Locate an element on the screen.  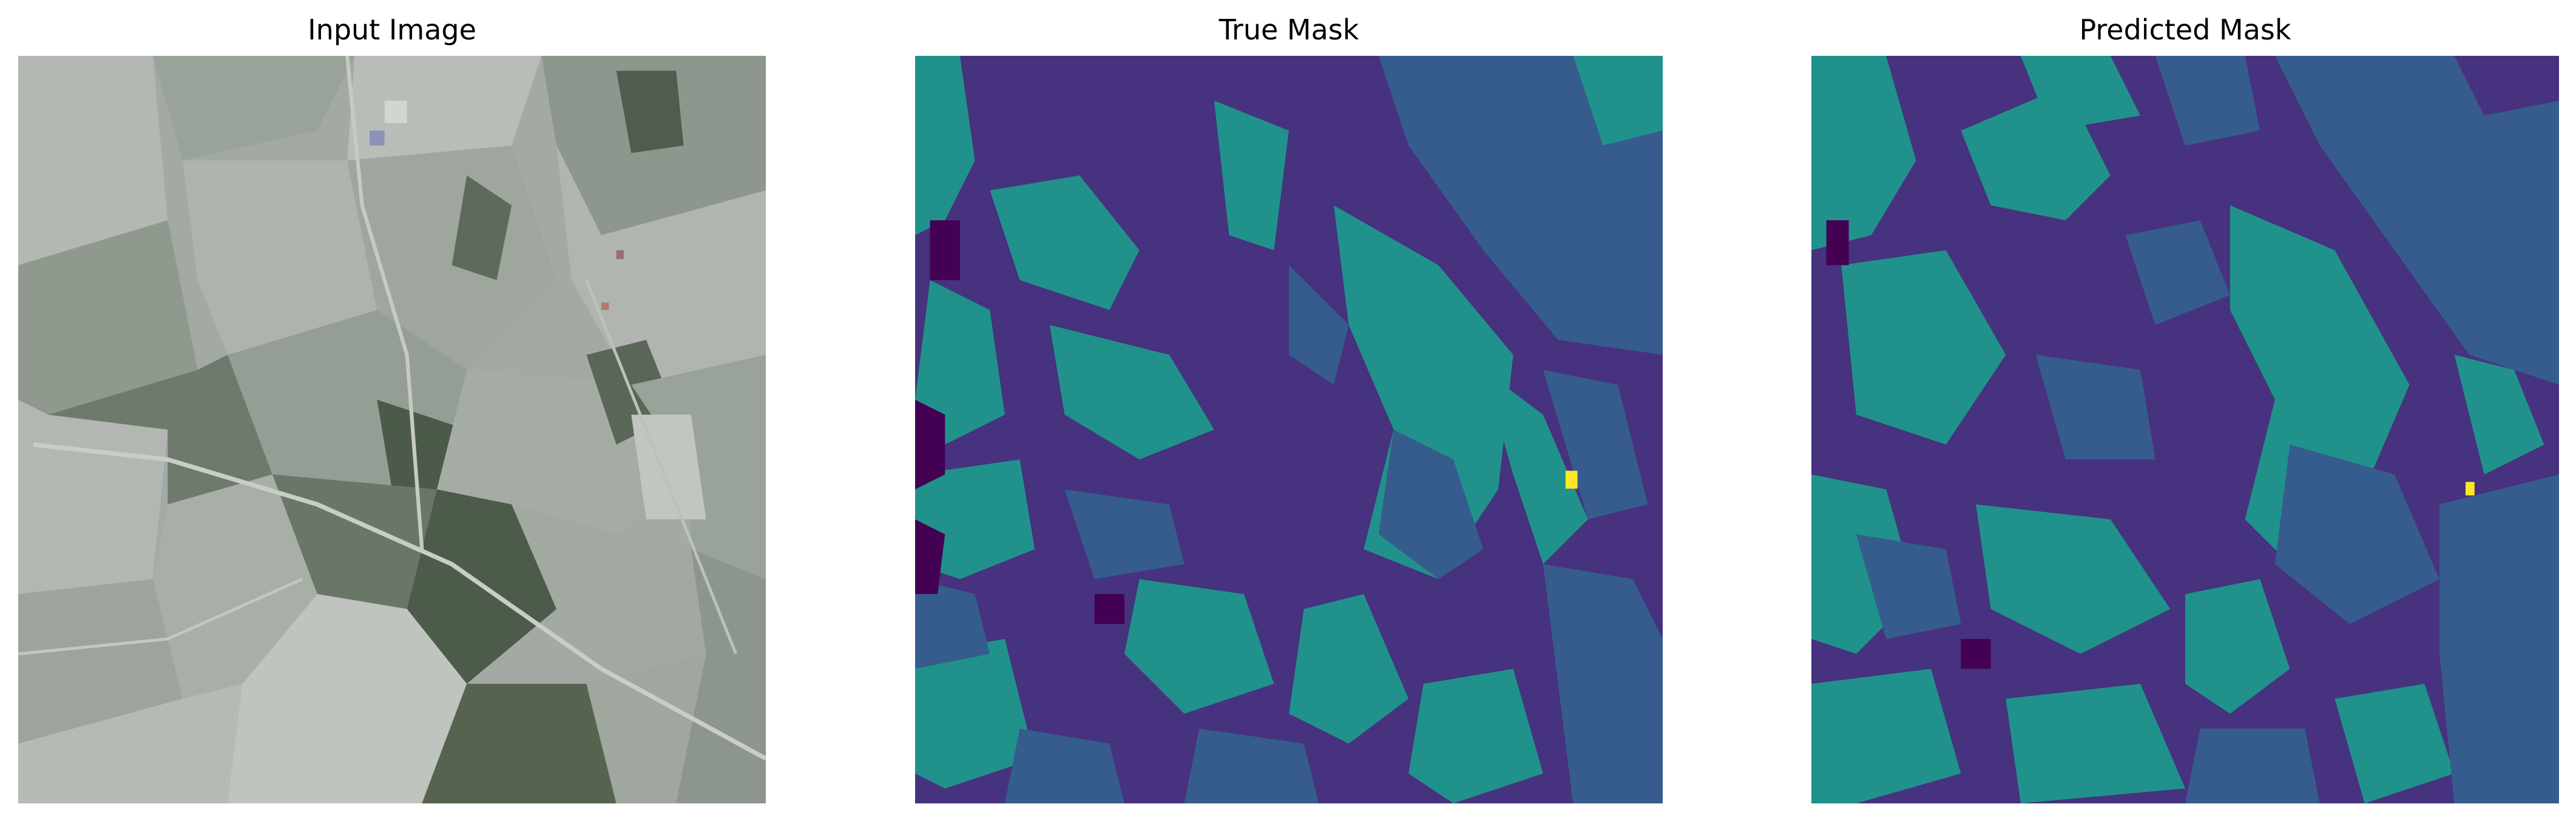
panel-title-true-mask: True Mask is located at coordinates (1289, 29).